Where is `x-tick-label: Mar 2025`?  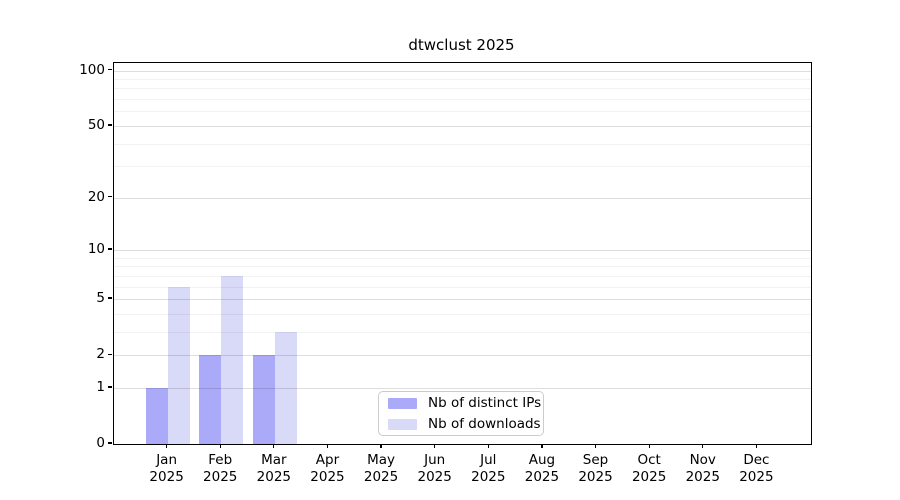
x-tick-label: Mar 2025 is located at coordinates (274, 468).